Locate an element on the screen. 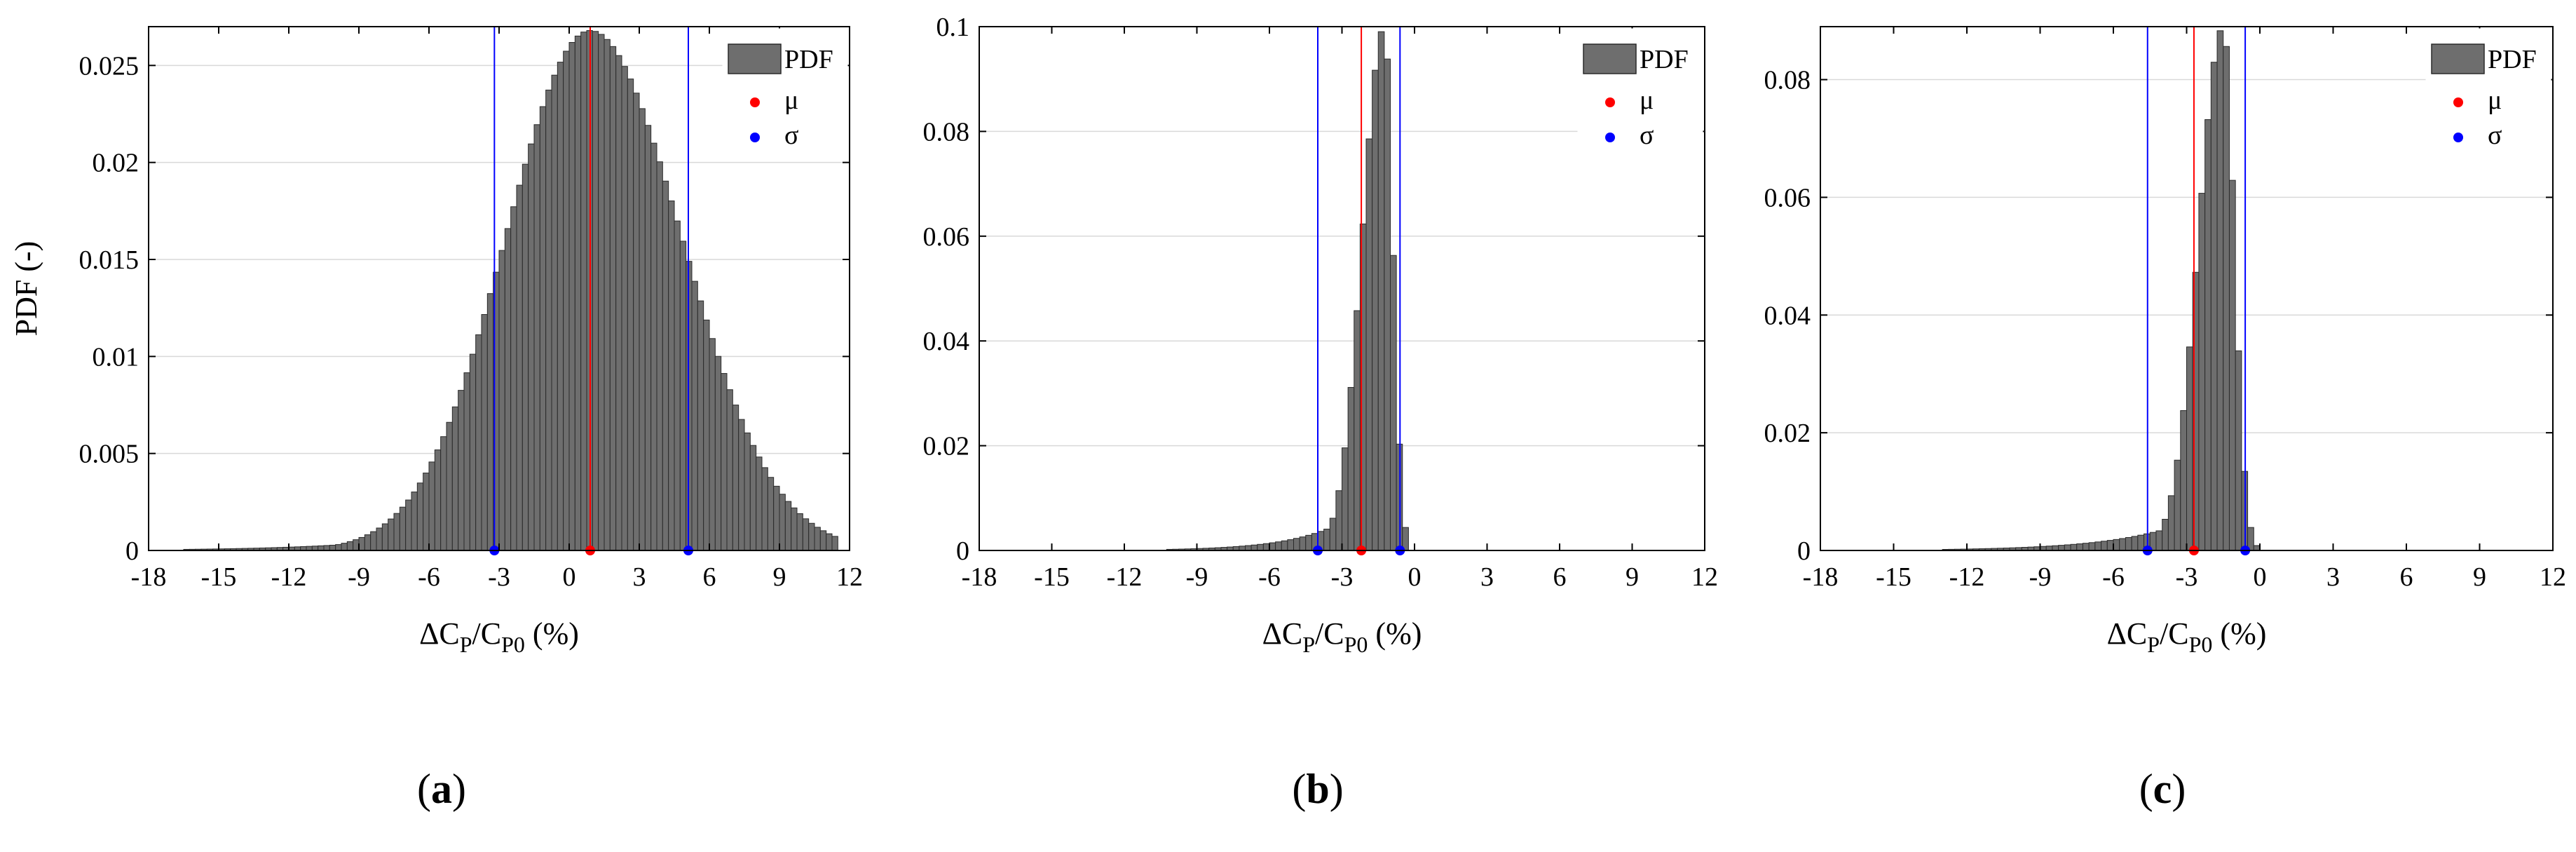  x-tick-label: 9 is located at coordinates (780, 577).